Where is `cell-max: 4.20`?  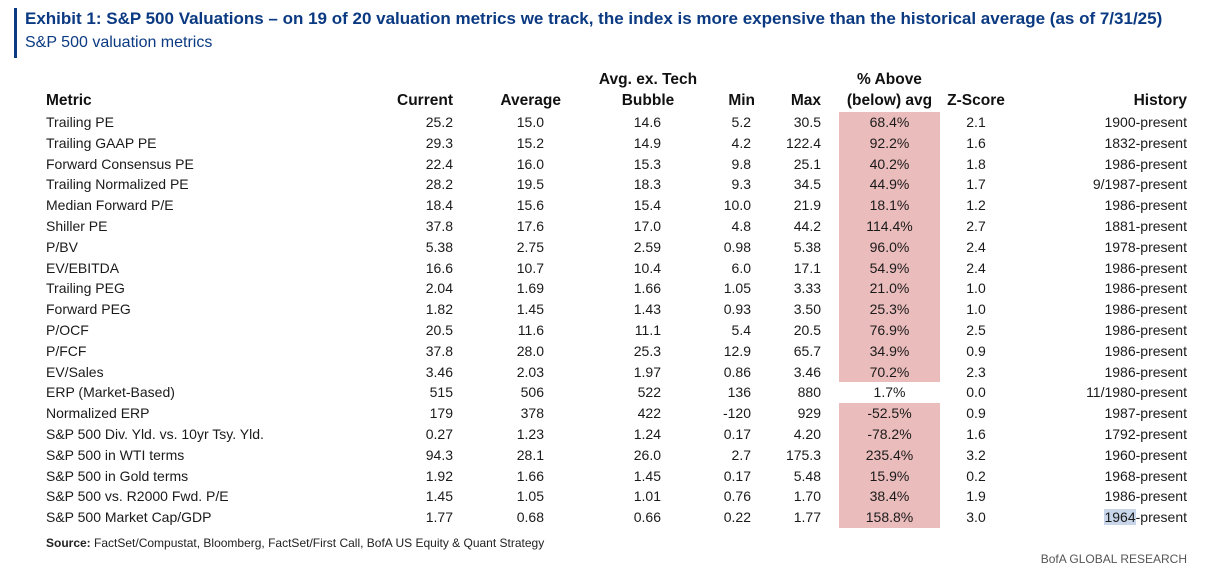
cell-max: 4.20 is located at coordinates (807, 433).